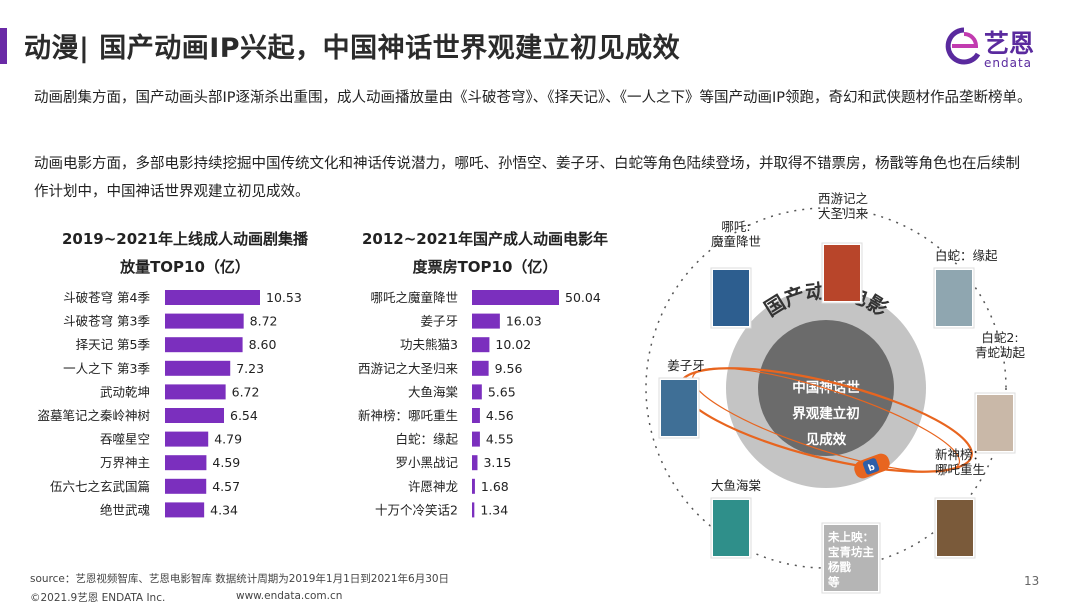 The width and height of the screenshot is (1080, 608). What do you see at coordinates (185, 253) in the screenshot?
I see `left-chart-title: 2019~2021年上线成人动画剧集播 放量TOP10（亿）` at bounding box center [185, 253].